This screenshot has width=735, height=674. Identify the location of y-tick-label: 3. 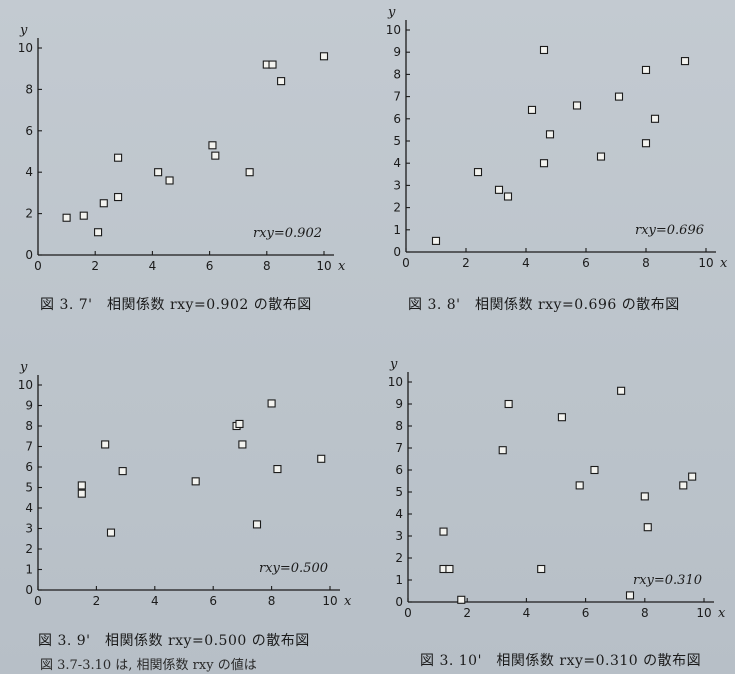
(397, 185).